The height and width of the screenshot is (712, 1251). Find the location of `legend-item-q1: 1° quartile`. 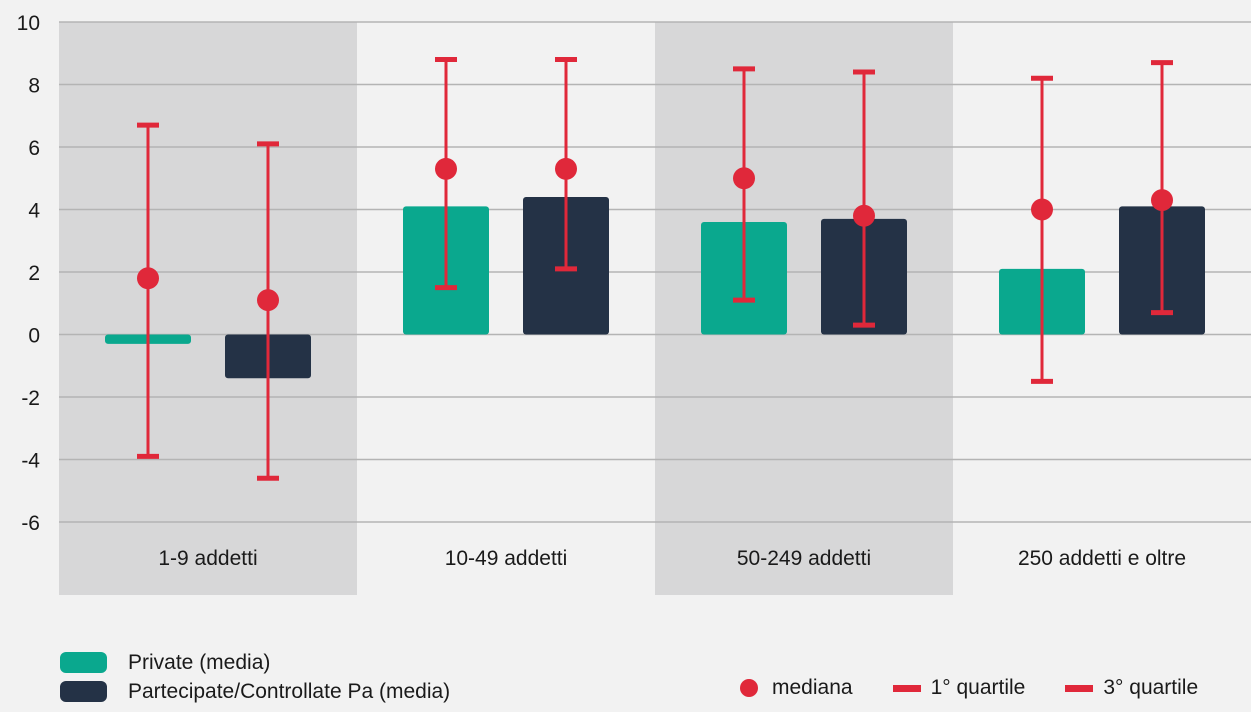

legend-item-q1: 1° quartile is located at coordinates (959, 688).